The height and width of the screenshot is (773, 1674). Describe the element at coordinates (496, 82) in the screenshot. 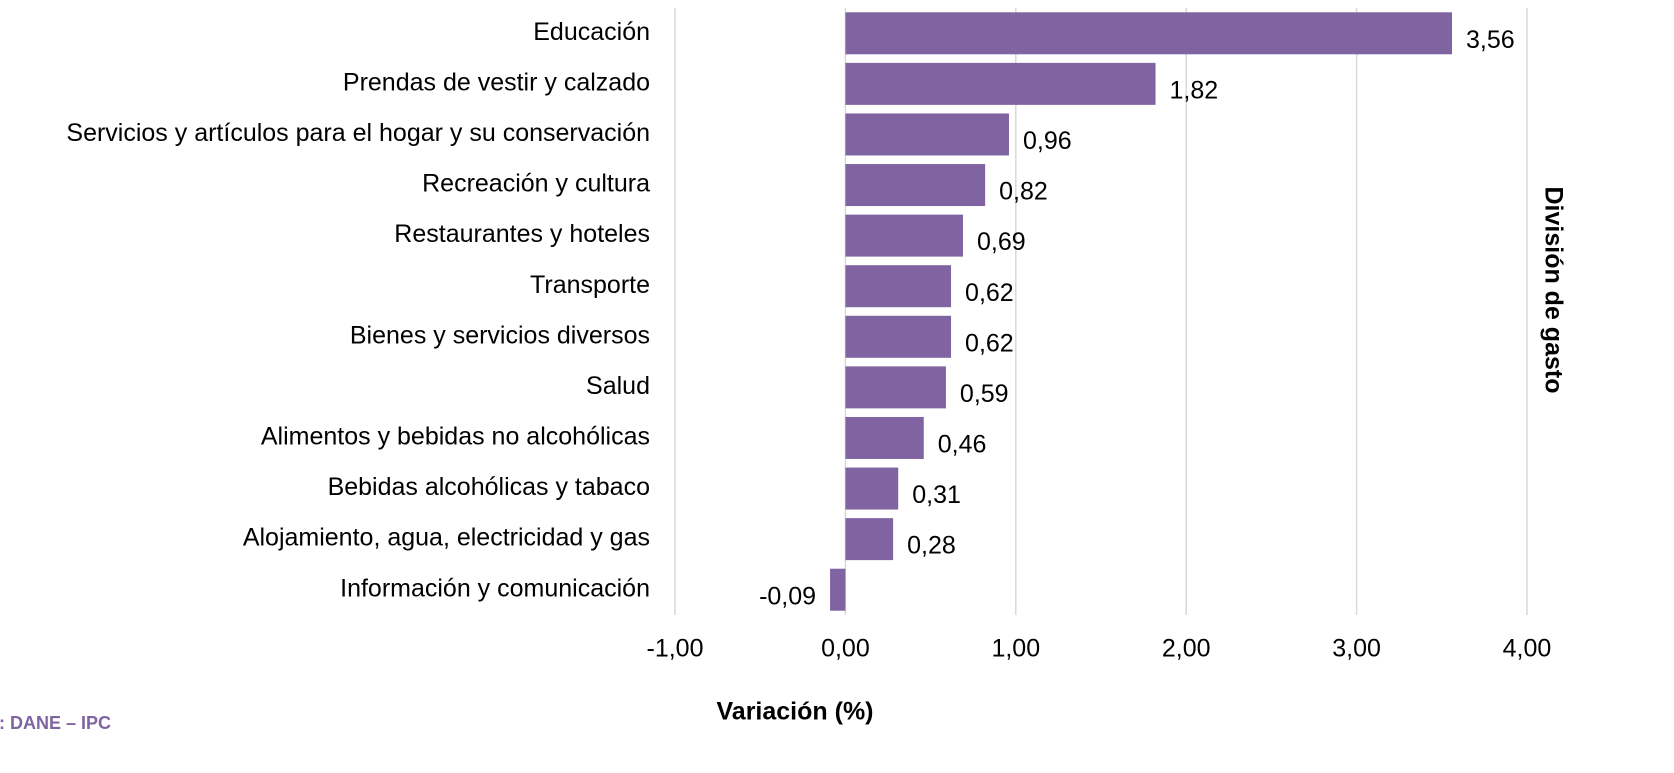

I see `y-tick-label: Prendas de vestir y calzado` at that location.